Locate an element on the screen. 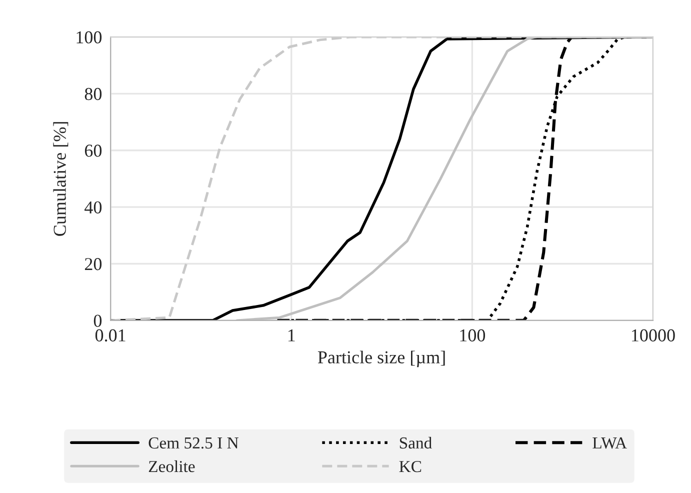 Image resolution: width=691 pixels, height=493 pixels. x-tick-label: 0.01 is located at coordinates (110, 335).